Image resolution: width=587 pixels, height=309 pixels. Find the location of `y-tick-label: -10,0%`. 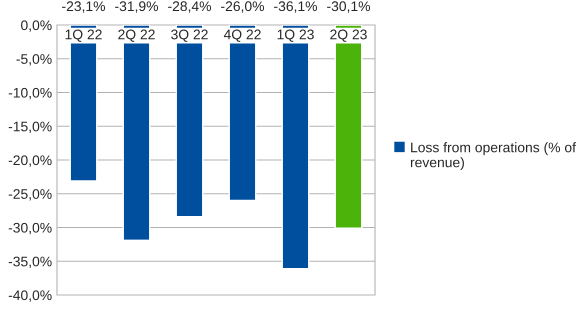

y-tick-label: -10,0% is located at coordinates (30, 94).